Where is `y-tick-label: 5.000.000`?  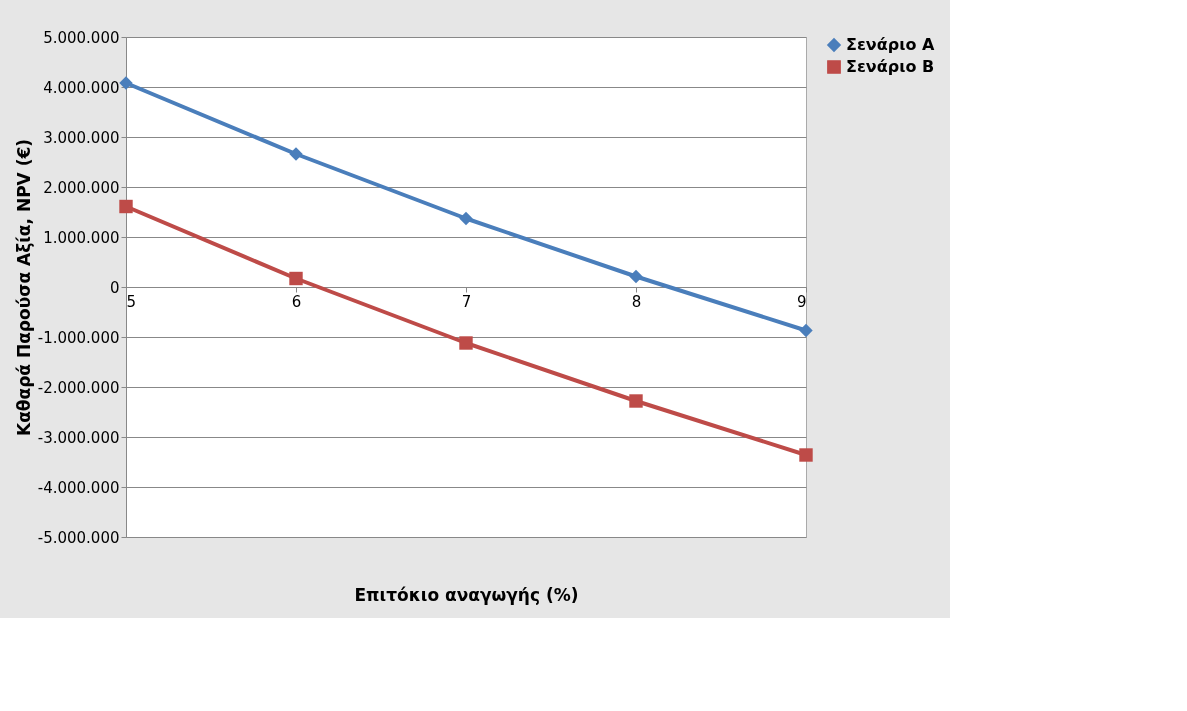 y-tick-label: 5.000.000 is located at coordinates (81, 37).